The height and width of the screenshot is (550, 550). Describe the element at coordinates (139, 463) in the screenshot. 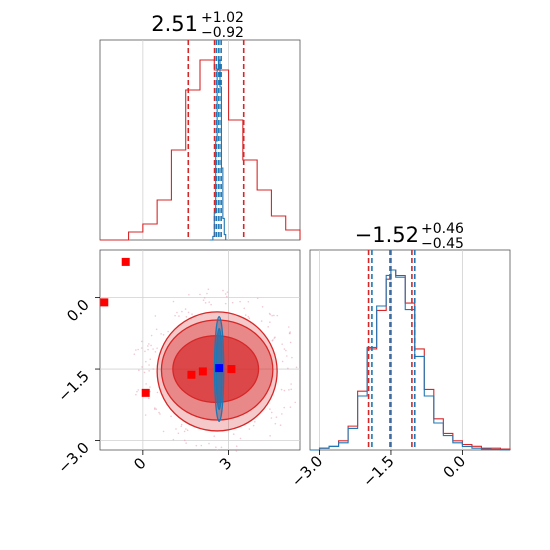

I see `joint-x-tick-label: 0` at that location.